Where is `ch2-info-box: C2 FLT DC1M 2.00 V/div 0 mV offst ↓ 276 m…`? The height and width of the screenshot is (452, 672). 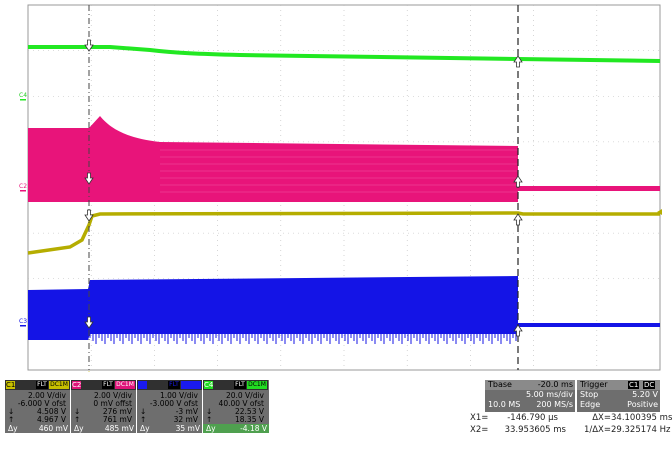
ch2-info-box: C2 FLT DC1M 2.00 V/div 0 mV offst ↓ 276 m… is located at coordinates (103, 402).